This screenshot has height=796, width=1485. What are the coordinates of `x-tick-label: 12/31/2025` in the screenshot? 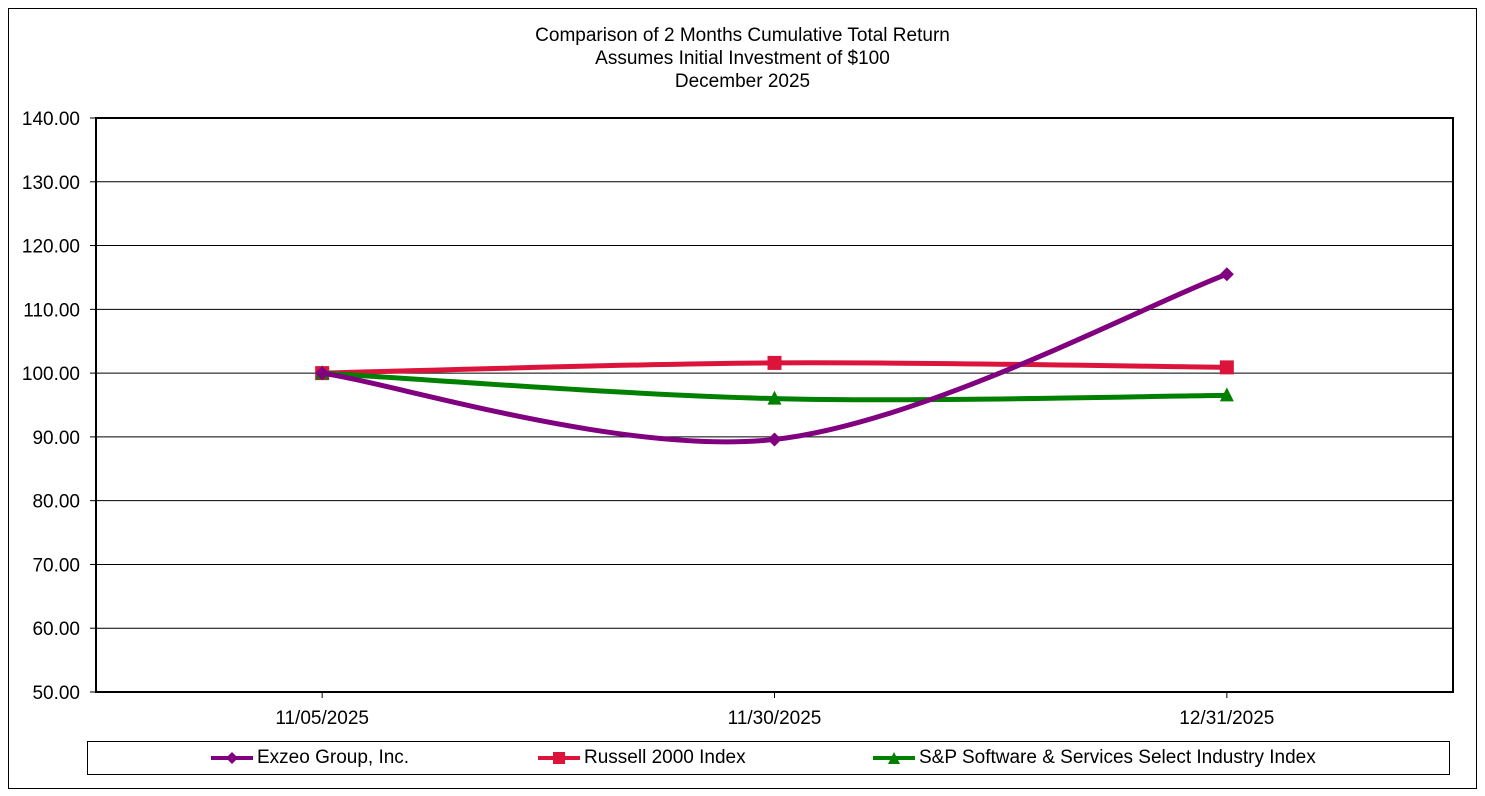 It's located at (1226, 718).